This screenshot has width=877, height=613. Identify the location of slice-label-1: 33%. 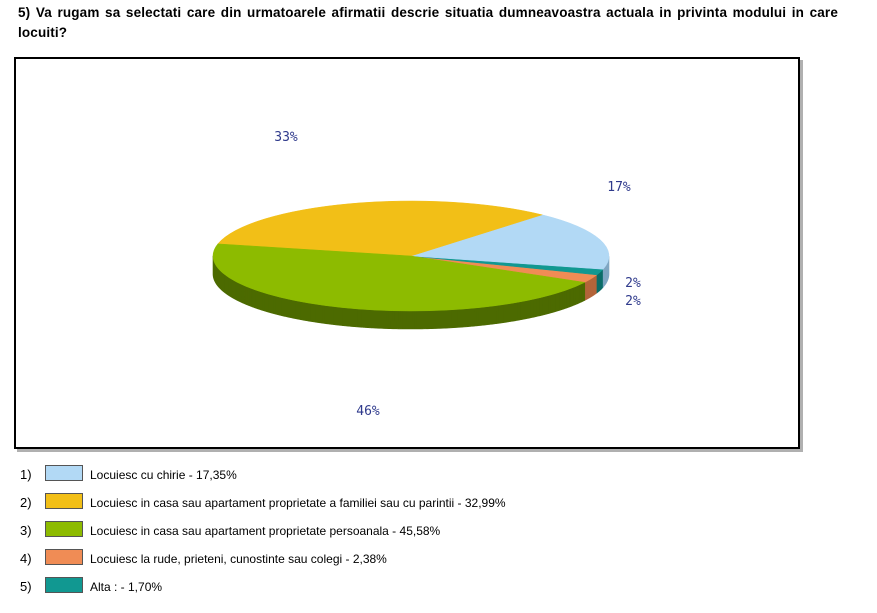
(286, 137).